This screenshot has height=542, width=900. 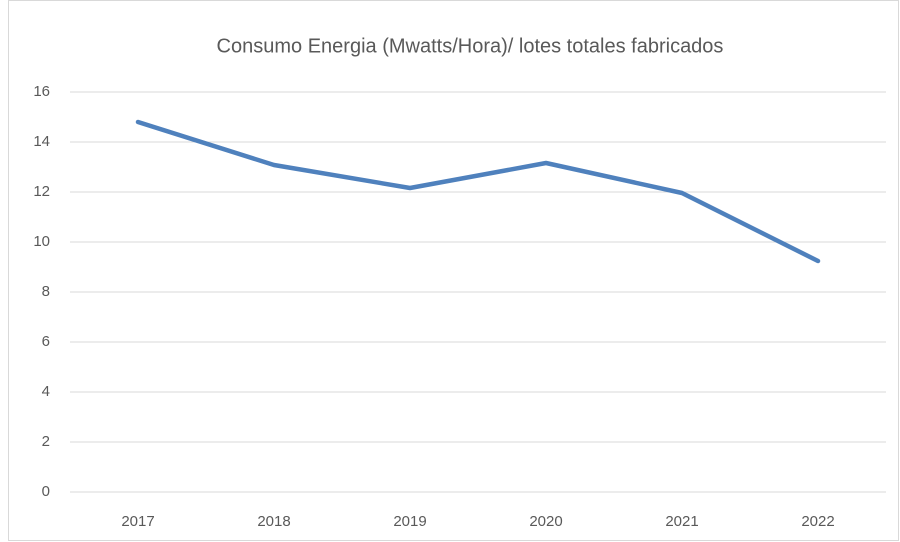 What do you see at coordinates (46, 391) in the screenshot?
I see `y-tick-label: 4` at bounding box center [46, 391].